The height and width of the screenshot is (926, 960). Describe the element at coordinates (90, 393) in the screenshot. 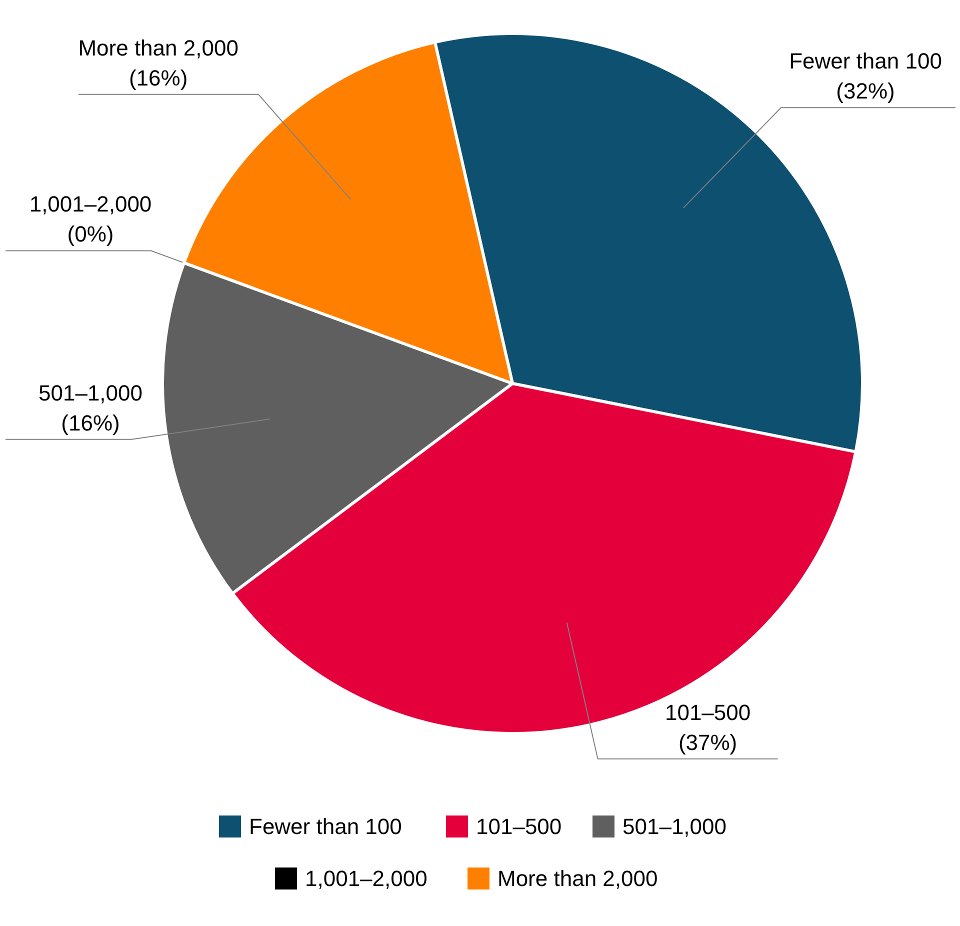

I see `slice-label: 501–1,000` at that location.